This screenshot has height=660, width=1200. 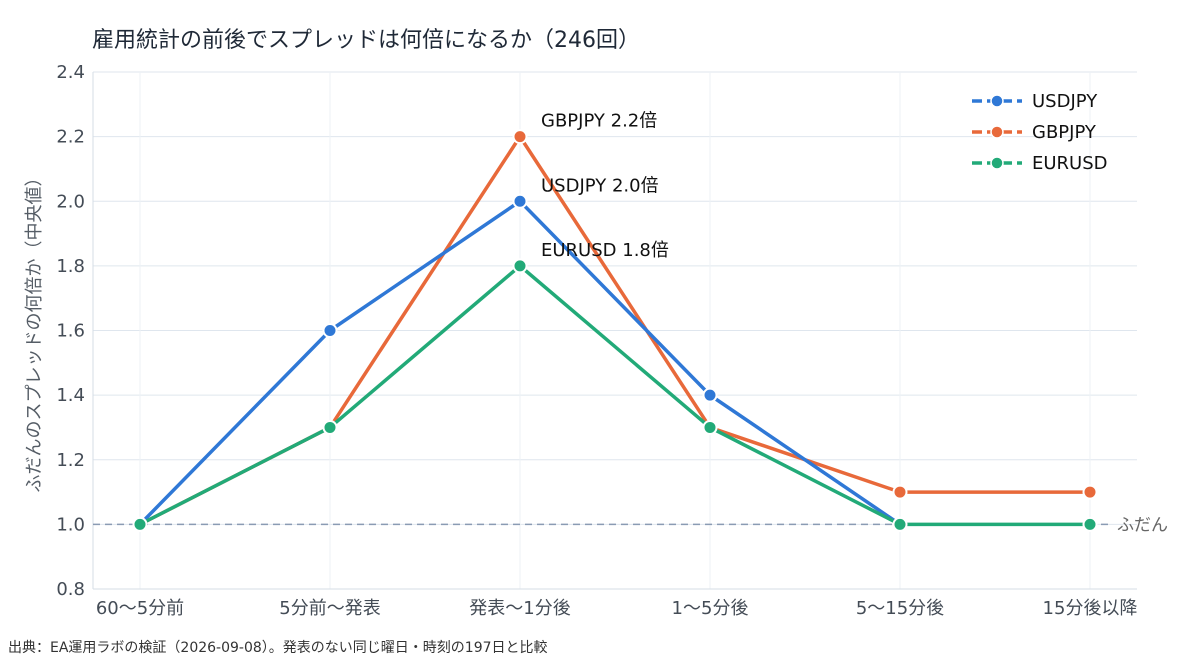 What do you see at coordinates (70, 395) in the screenshot?
I see `y-tick-label: 1.4` at bounding box center [70, 395].